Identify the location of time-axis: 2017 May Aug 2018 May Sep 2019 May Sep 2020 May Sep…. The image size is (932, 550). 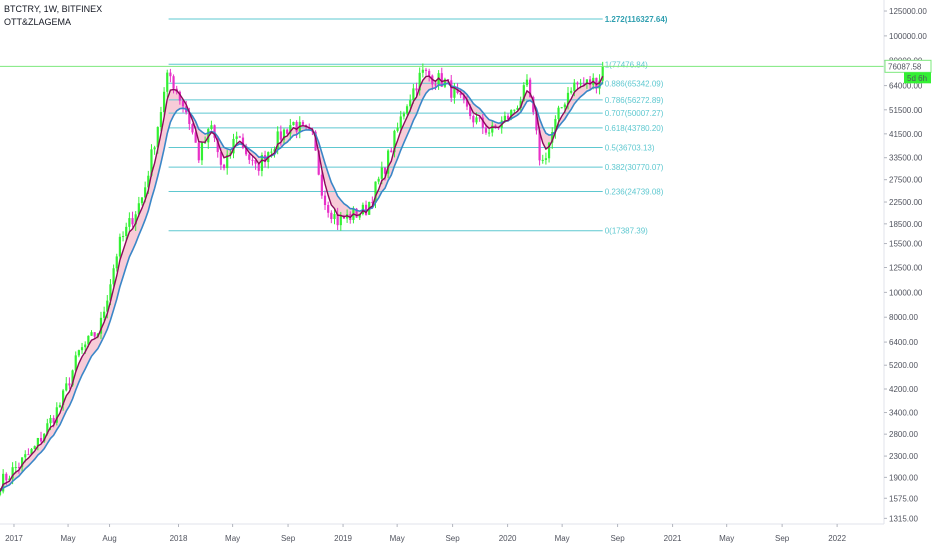
(426, 533).